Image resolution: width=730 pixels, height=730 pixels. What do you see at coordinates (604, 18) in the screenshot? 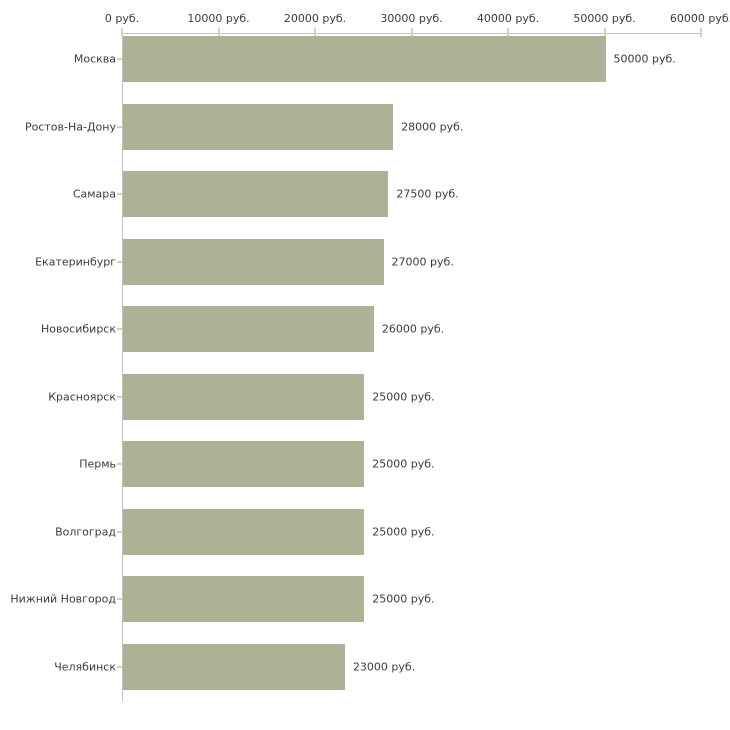
I see `x-axis-tick-label: 50000 руб.` at bounding box center [604, 18].